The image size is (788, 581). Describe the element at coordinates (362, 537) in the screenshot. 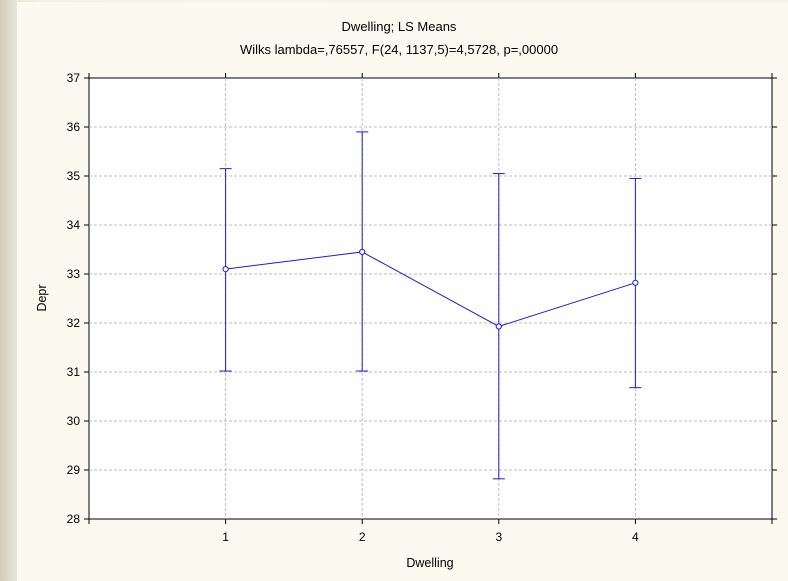

I see `x-tick-label: 2` at that location.